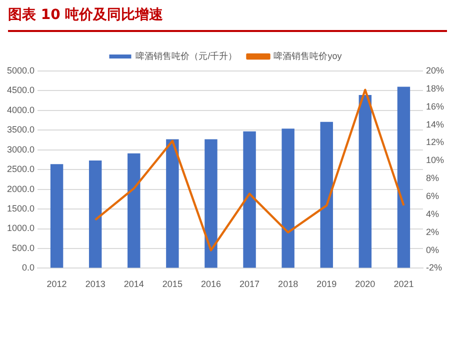  Describe the element at coordinates (435, 142) in the screenshot. I see `y2-tick-label: 12%` at that location.